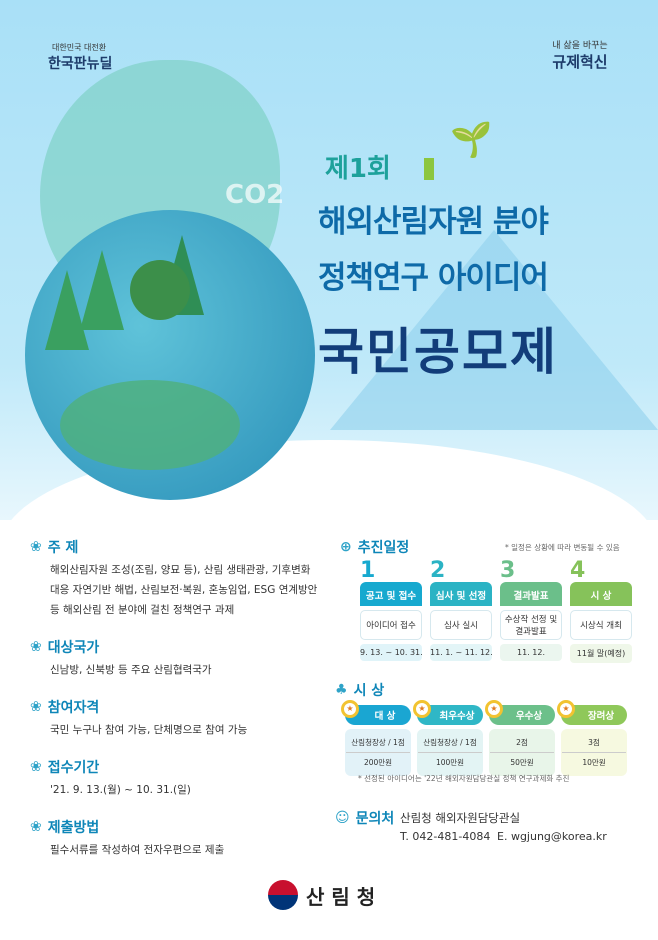  What do you see at coordinates (391, 625) in the screenshot?
I see `step-description: 아이디어 접수` at bounding box center [391, 625].